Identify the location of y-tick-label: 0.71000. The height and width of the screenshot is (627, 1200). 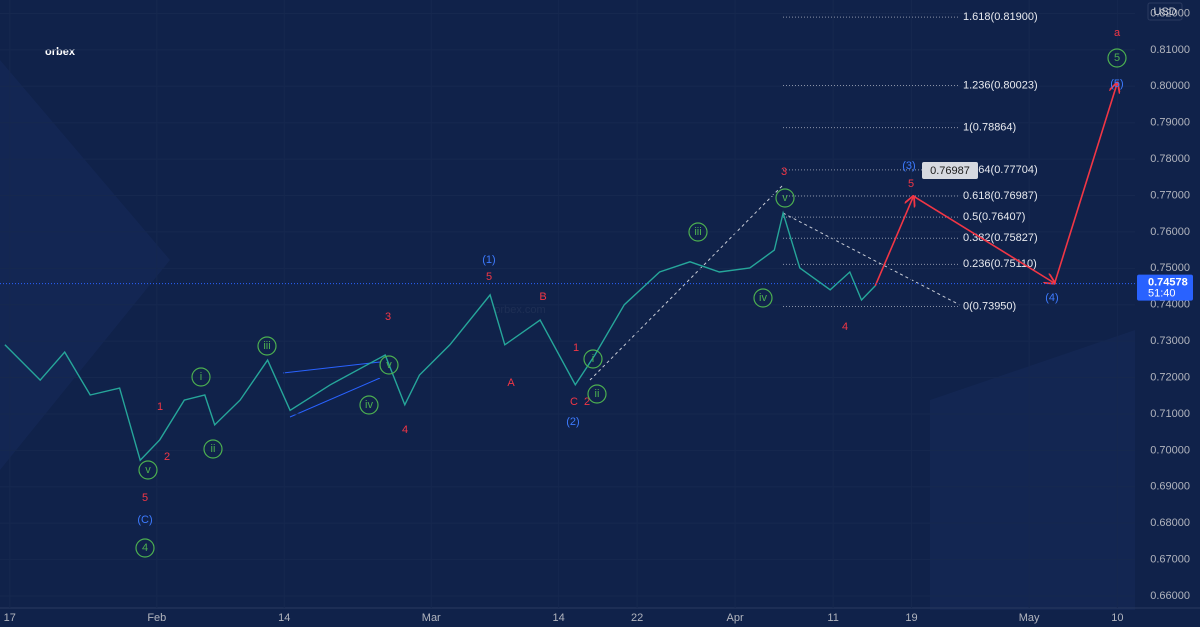
(1170, 414).